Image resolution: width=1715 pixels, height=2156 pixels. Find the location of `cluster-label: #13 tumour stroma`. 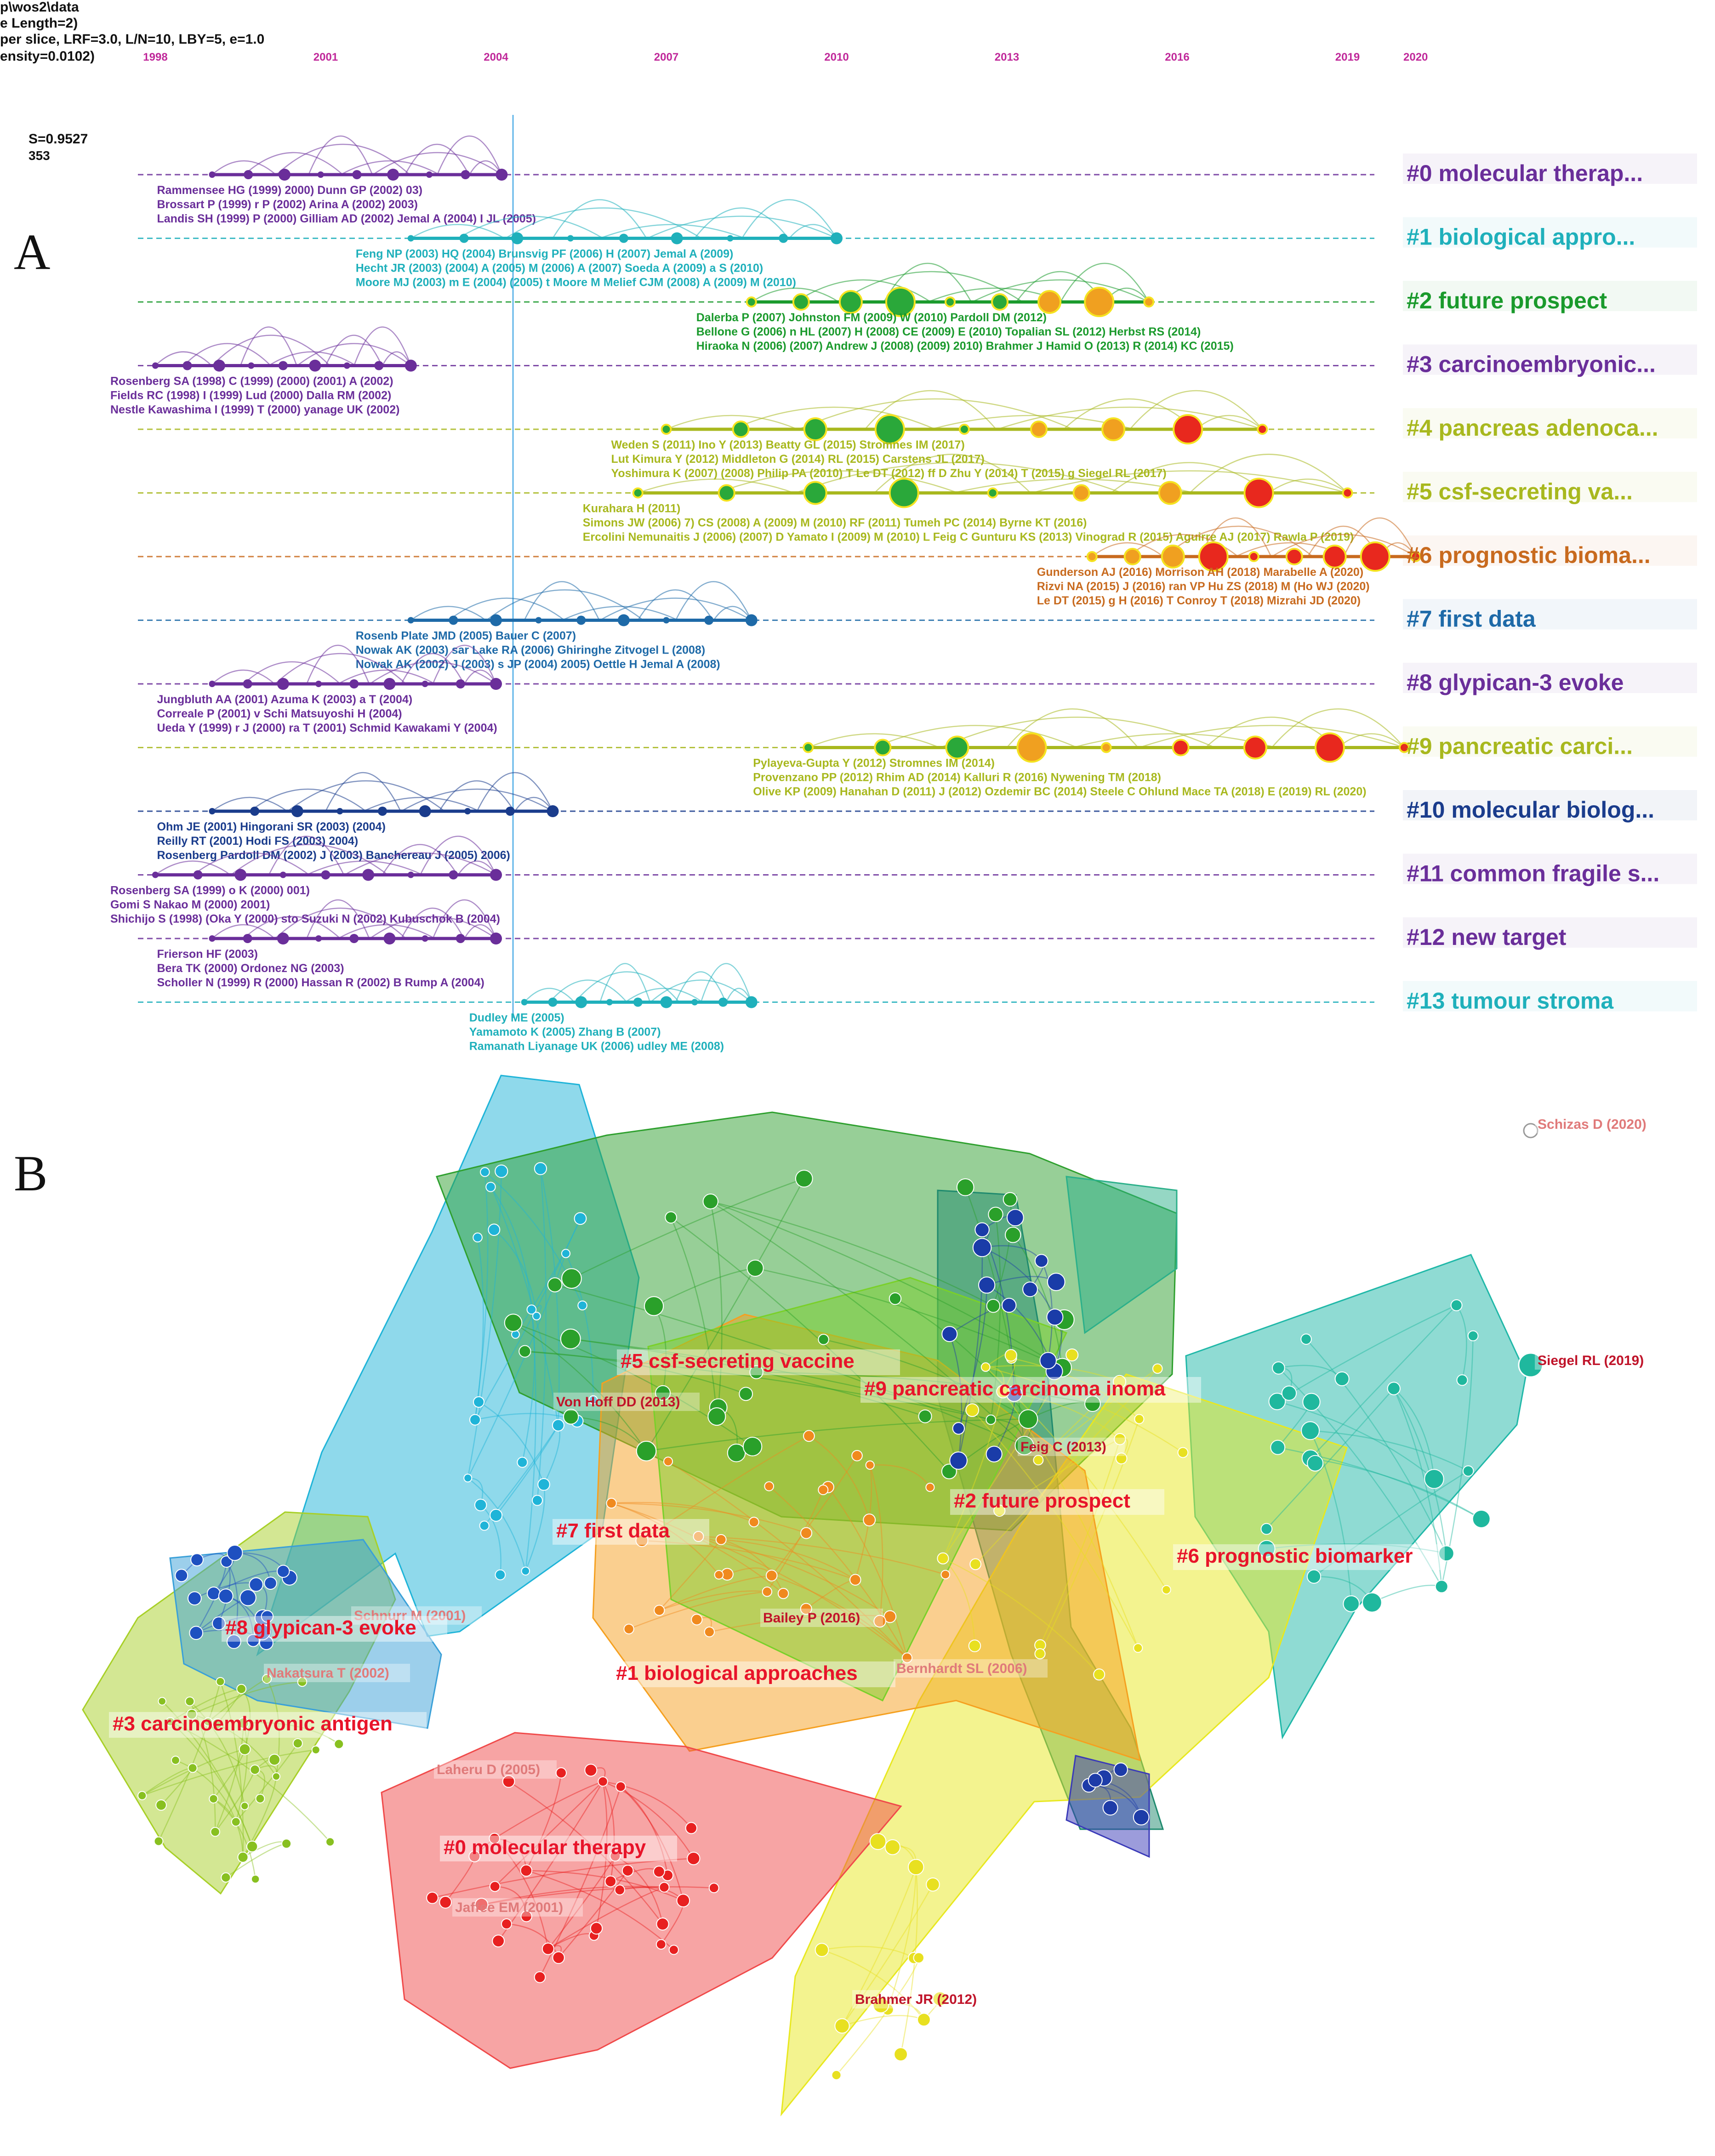

cluster-label: #13 tumour stroma is located at coordinates (1510, 1001).